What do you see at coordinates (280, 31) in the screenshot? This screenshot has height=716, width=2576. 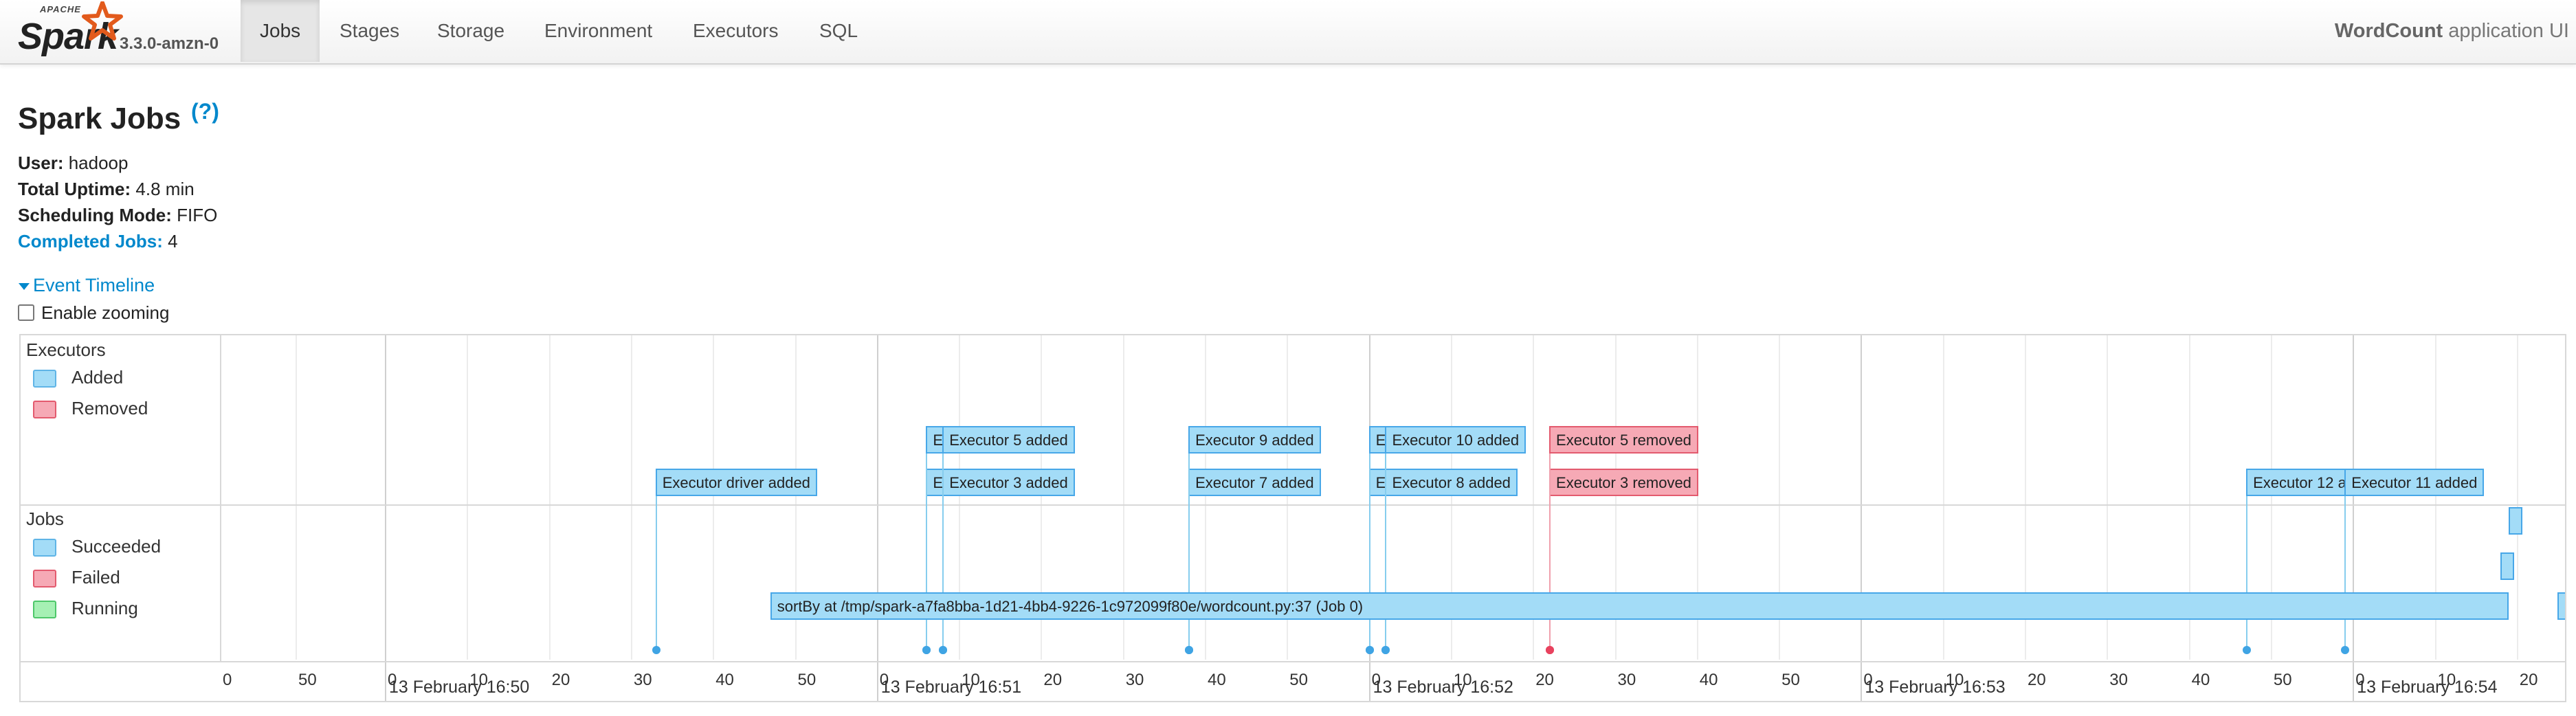 I see `nav-tab-jobs: Jobs` at bounding box center [280, 31].